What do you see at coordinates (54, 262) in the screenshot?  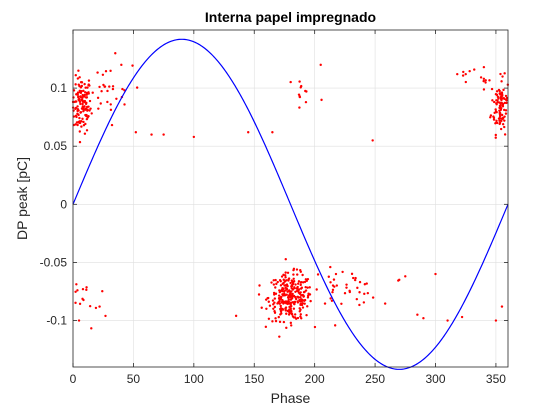 I see `y-tick-label: -0.05` at bounding box center [54, 262].